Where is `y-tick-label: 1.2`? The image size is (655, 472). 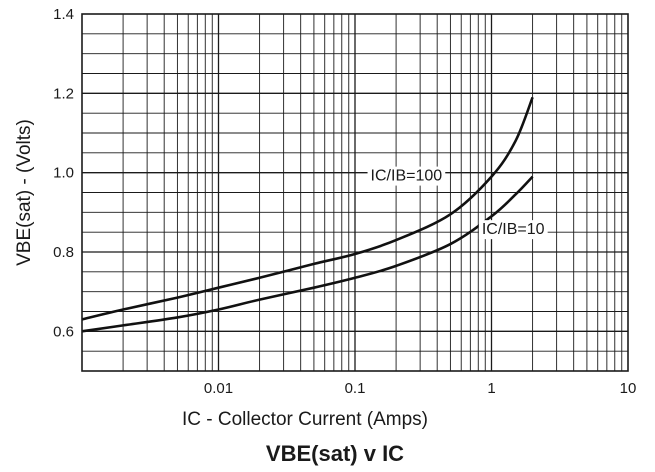
y-tick-label: 1.2 is located at coordinates (63, 93).